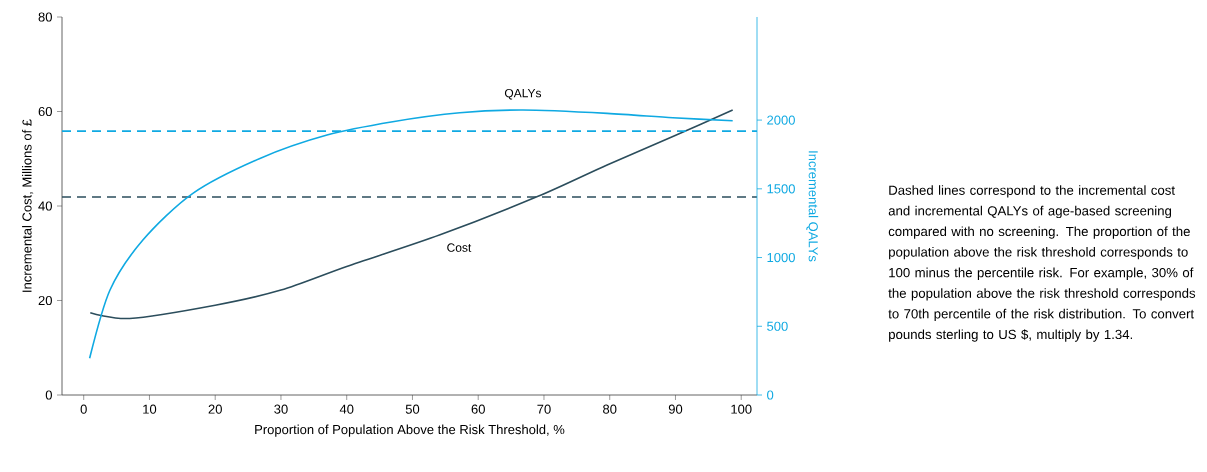  Describe the element at coordinates (770, 395) in the screenshot. I see `y2-tick-label: 0` at that location.